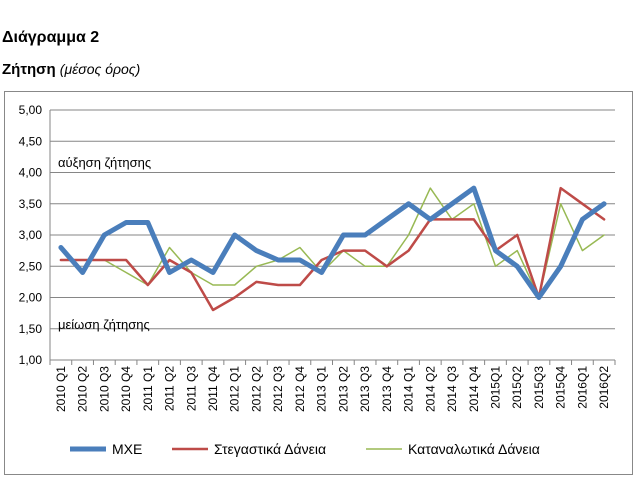 The height and width of the screenshot is (482, 640). I want to click on x-tick-label: 2015Q3, so click(539, 387).